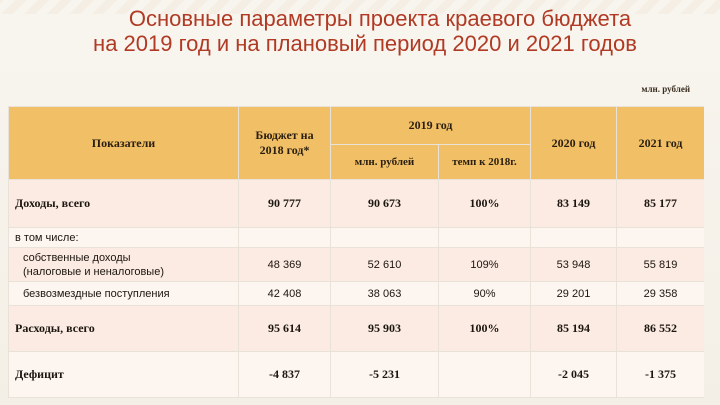  Describe the element at coordinates (660, 293) in the screenshot. I see `cell-2021: 29 358` at that location.